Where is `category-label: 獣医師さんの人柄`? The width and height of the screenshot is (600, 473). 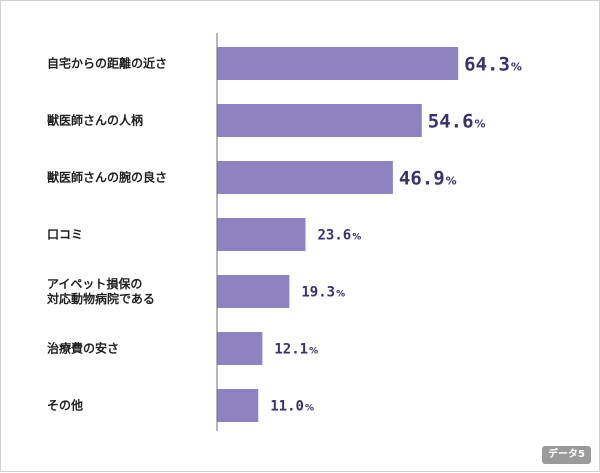 category-label: 獣医師さんの人柄 is located at coordinates (95, 120).